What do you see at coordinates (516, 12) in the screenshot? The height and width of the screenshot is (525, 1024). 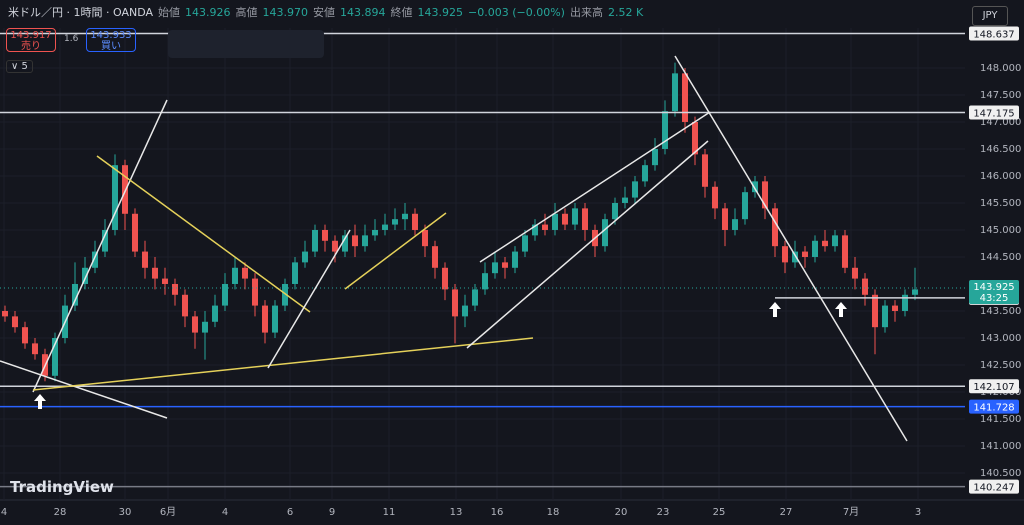 I see `change: −0.003 (−0.00%)` at bounding box center [516, 12].